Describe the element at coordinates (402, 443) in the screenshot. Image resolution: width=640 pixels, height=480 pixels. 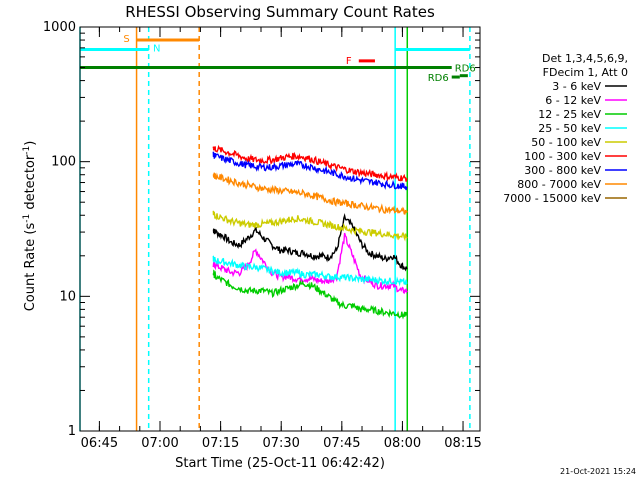
I see `x-tick-label: 08:00` at that location.